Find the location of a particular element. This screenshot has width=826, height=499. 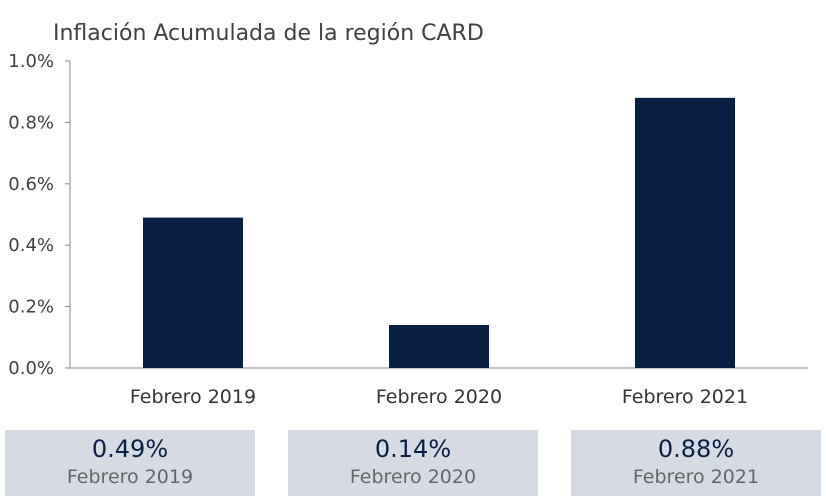

y-tick-label: 0.8% is located at coordinates (31, 122).